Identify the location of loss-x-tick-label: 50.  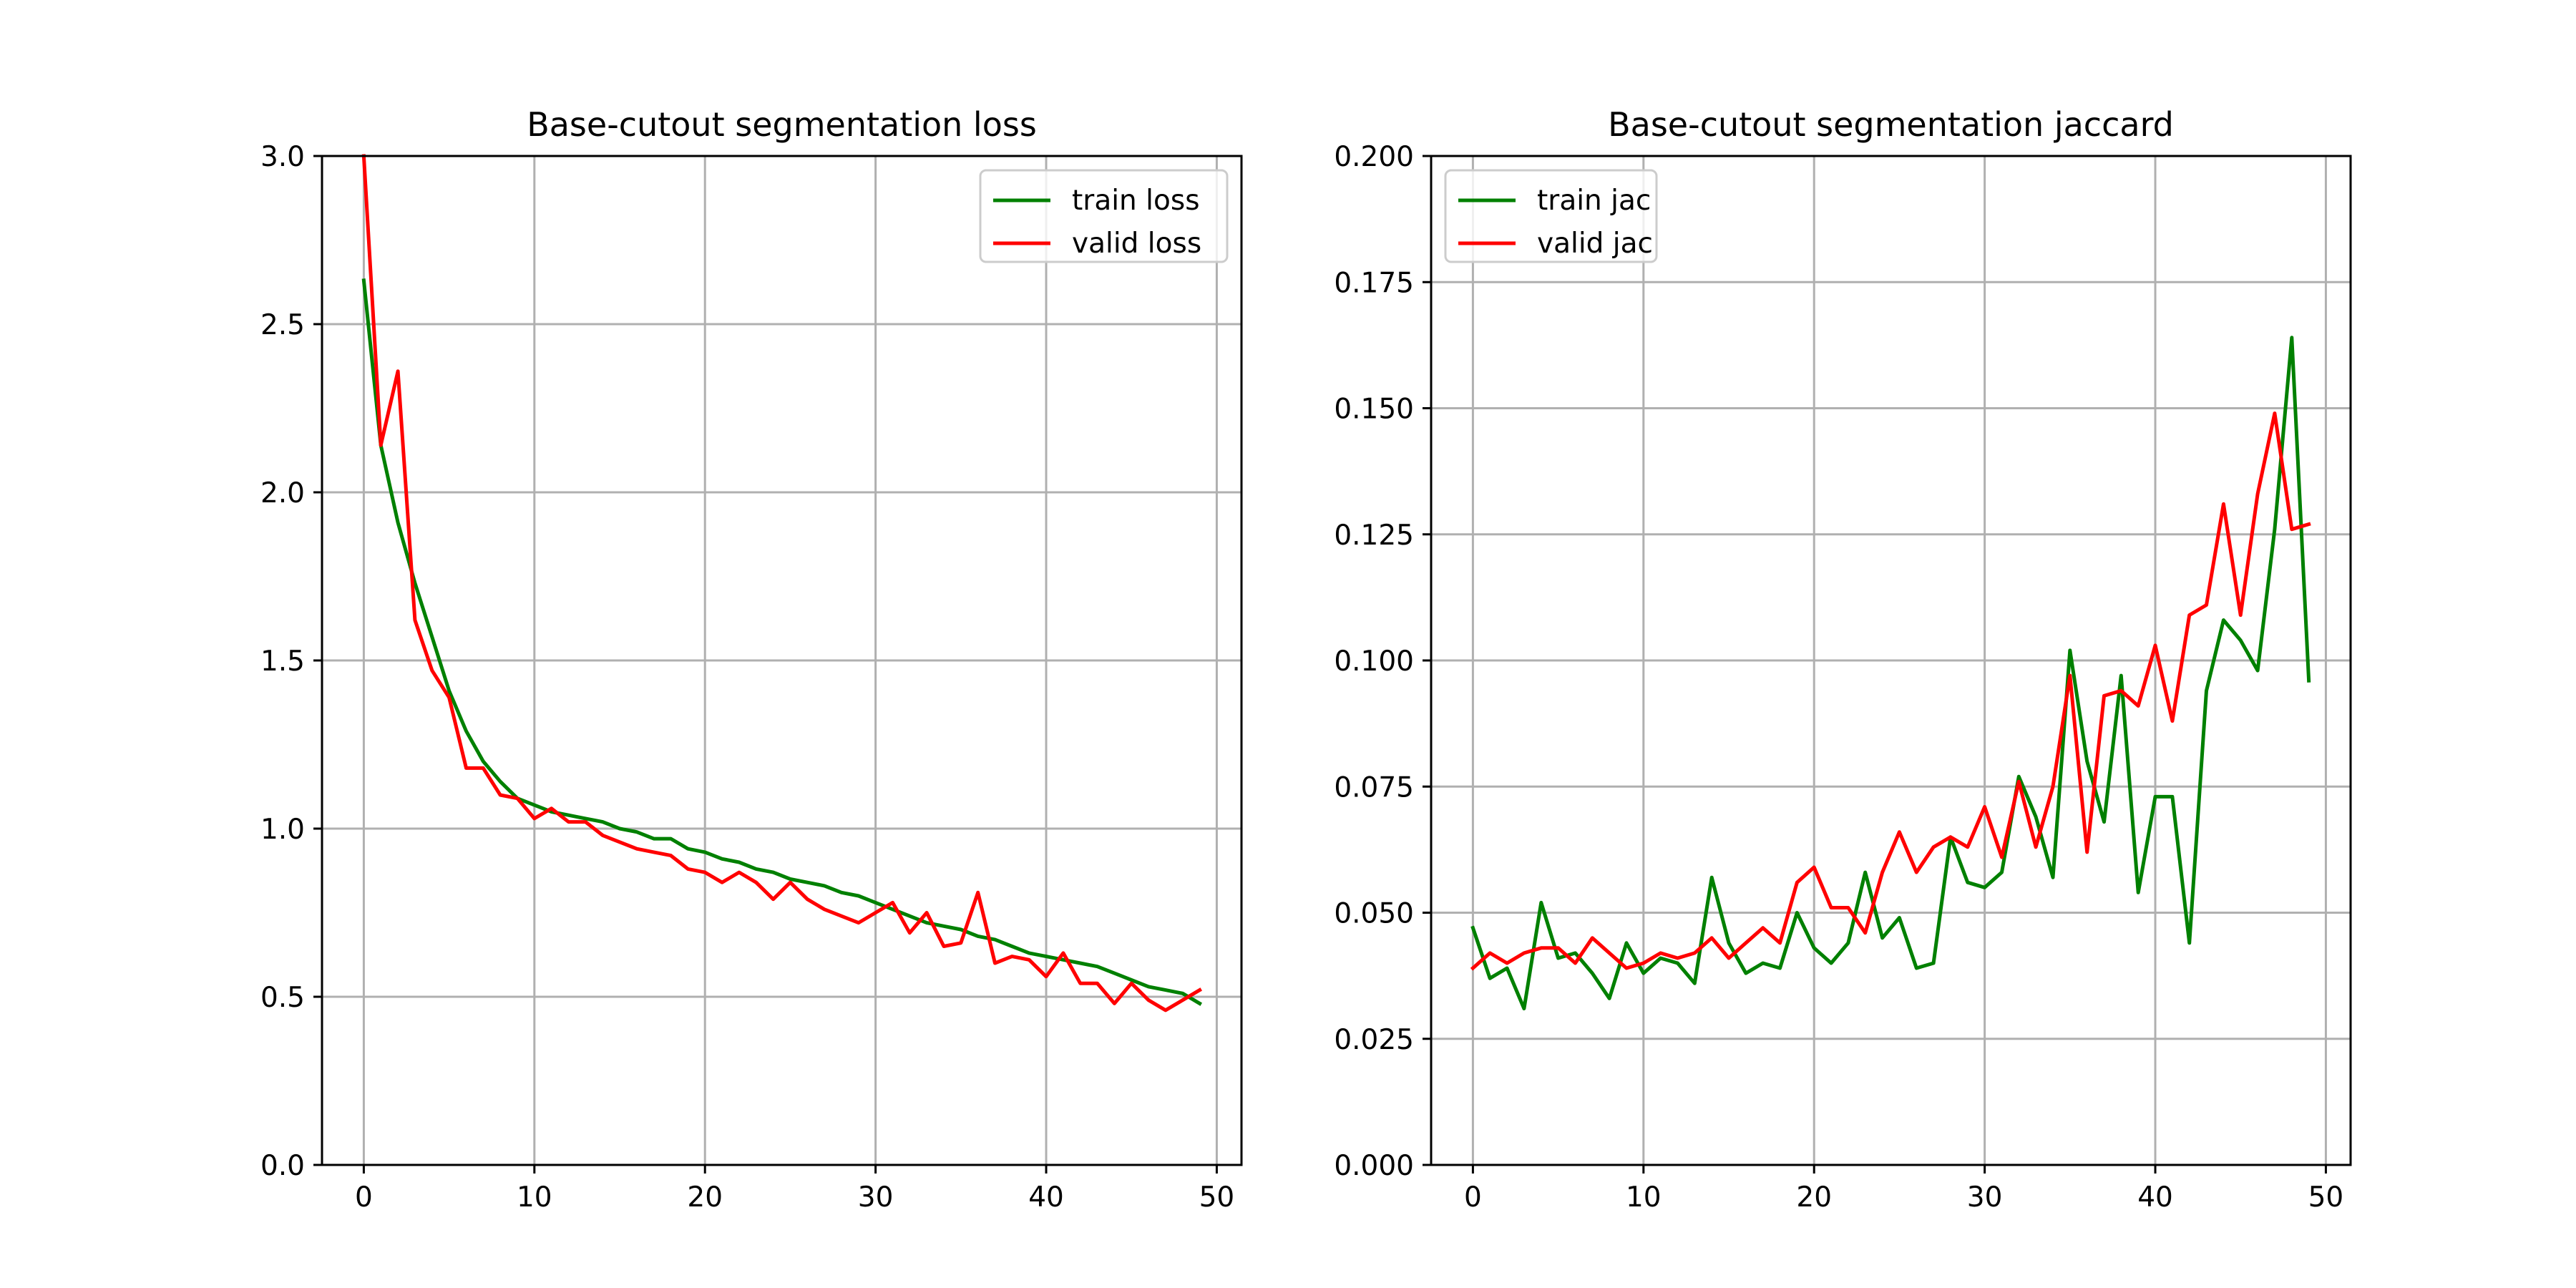
(1217, 1197).